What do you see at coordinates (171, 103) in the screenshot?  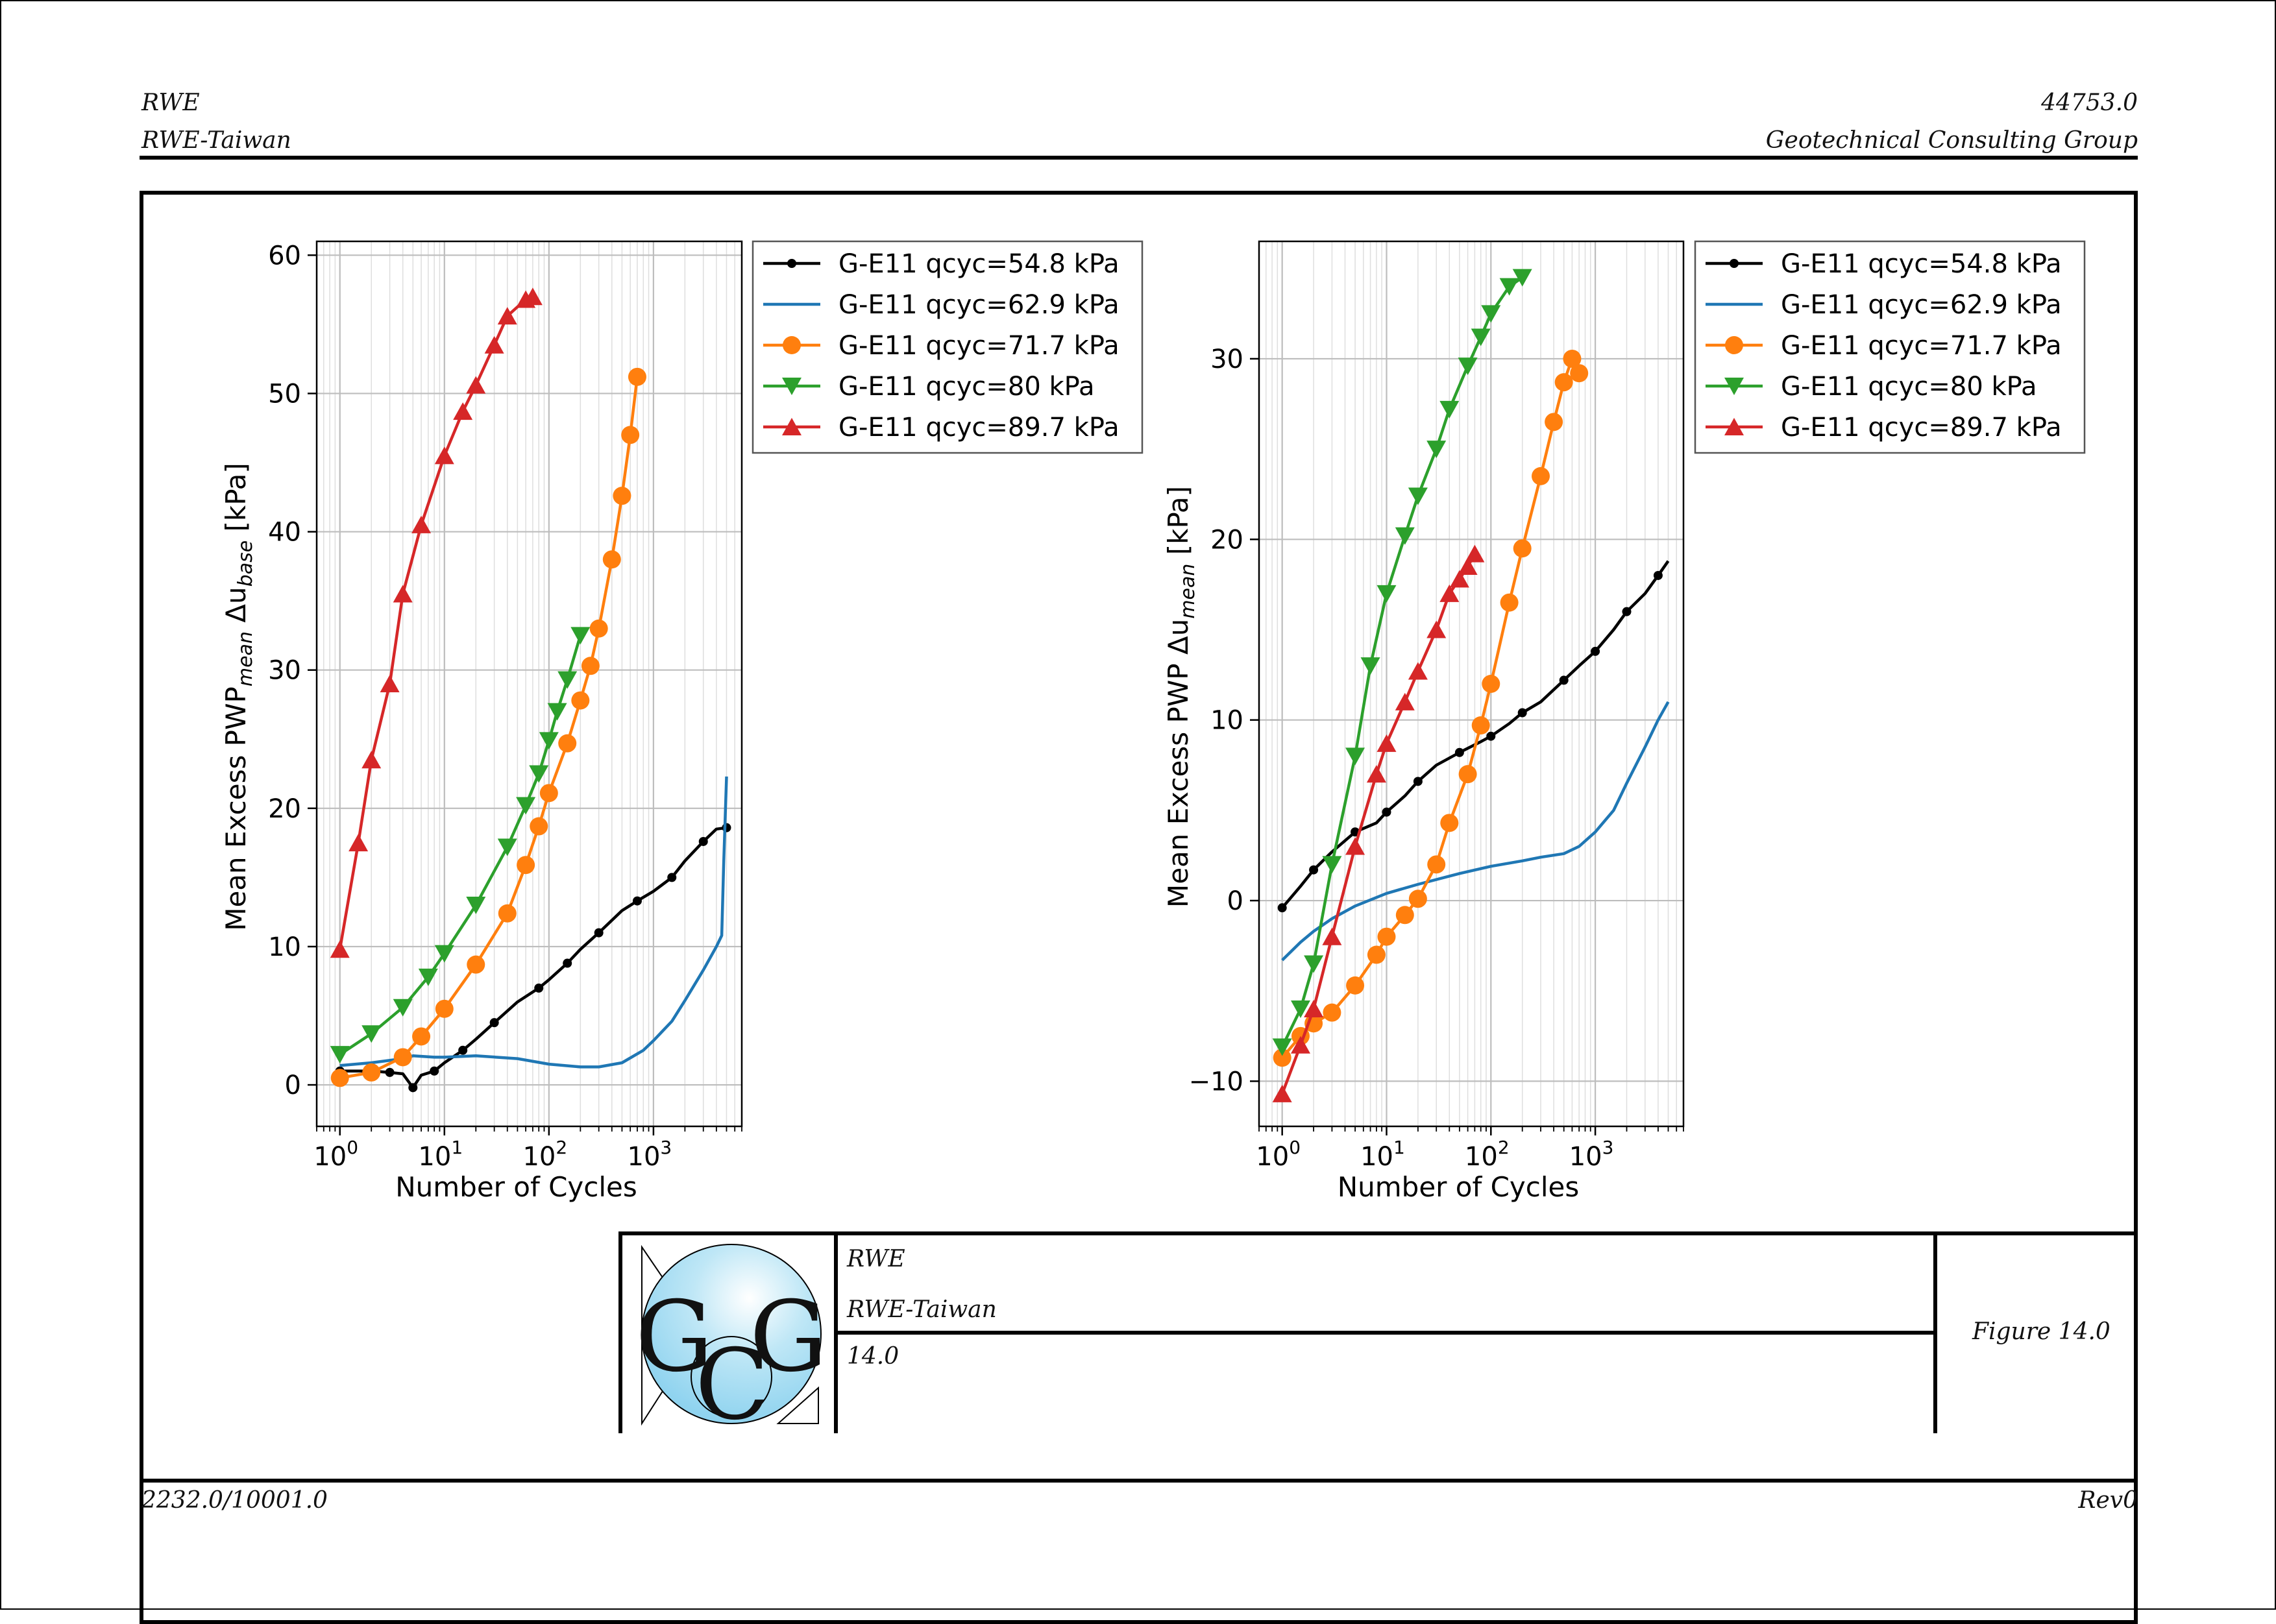 I see `header-client: RWE` at bounding box center [171, 103].